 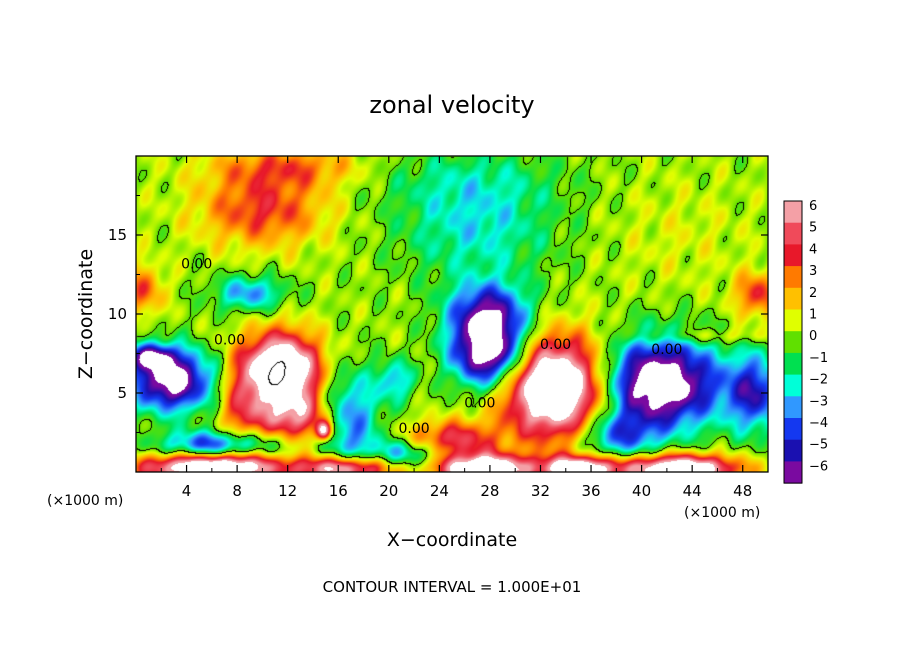 I want to click on colorbar-label: −6, so click(x=818, y=466).